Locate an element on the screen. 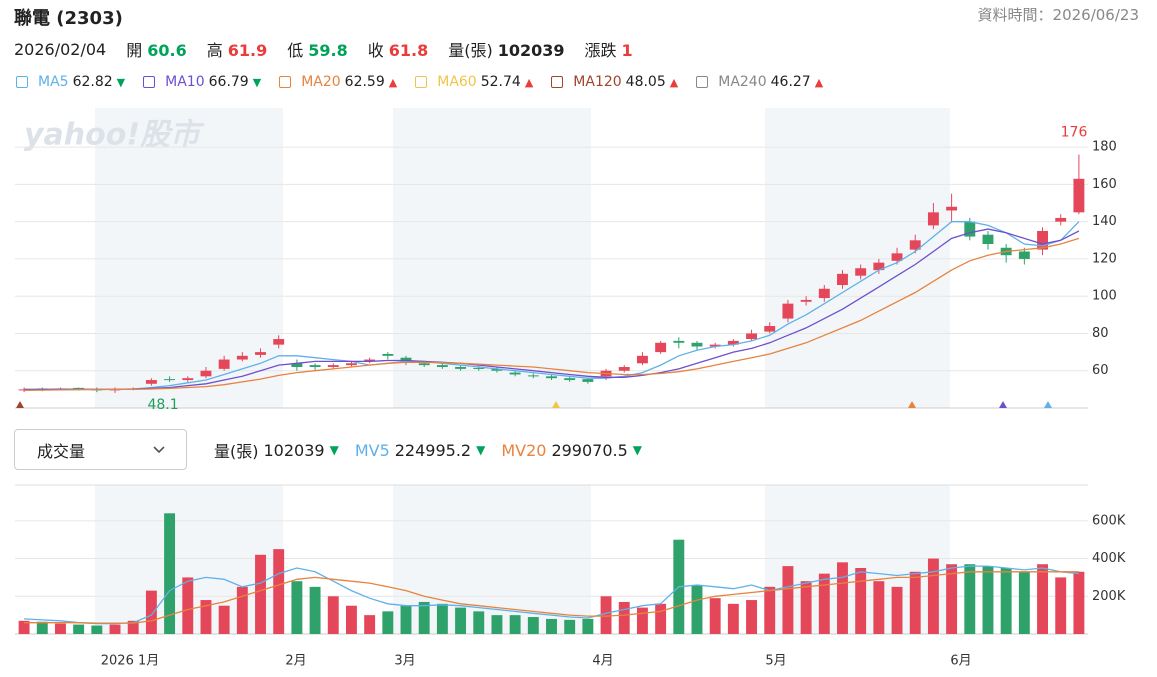 This screenshot has height=677, width=1157. y-tick-label: 600K is located at coordinates (1109, 520).